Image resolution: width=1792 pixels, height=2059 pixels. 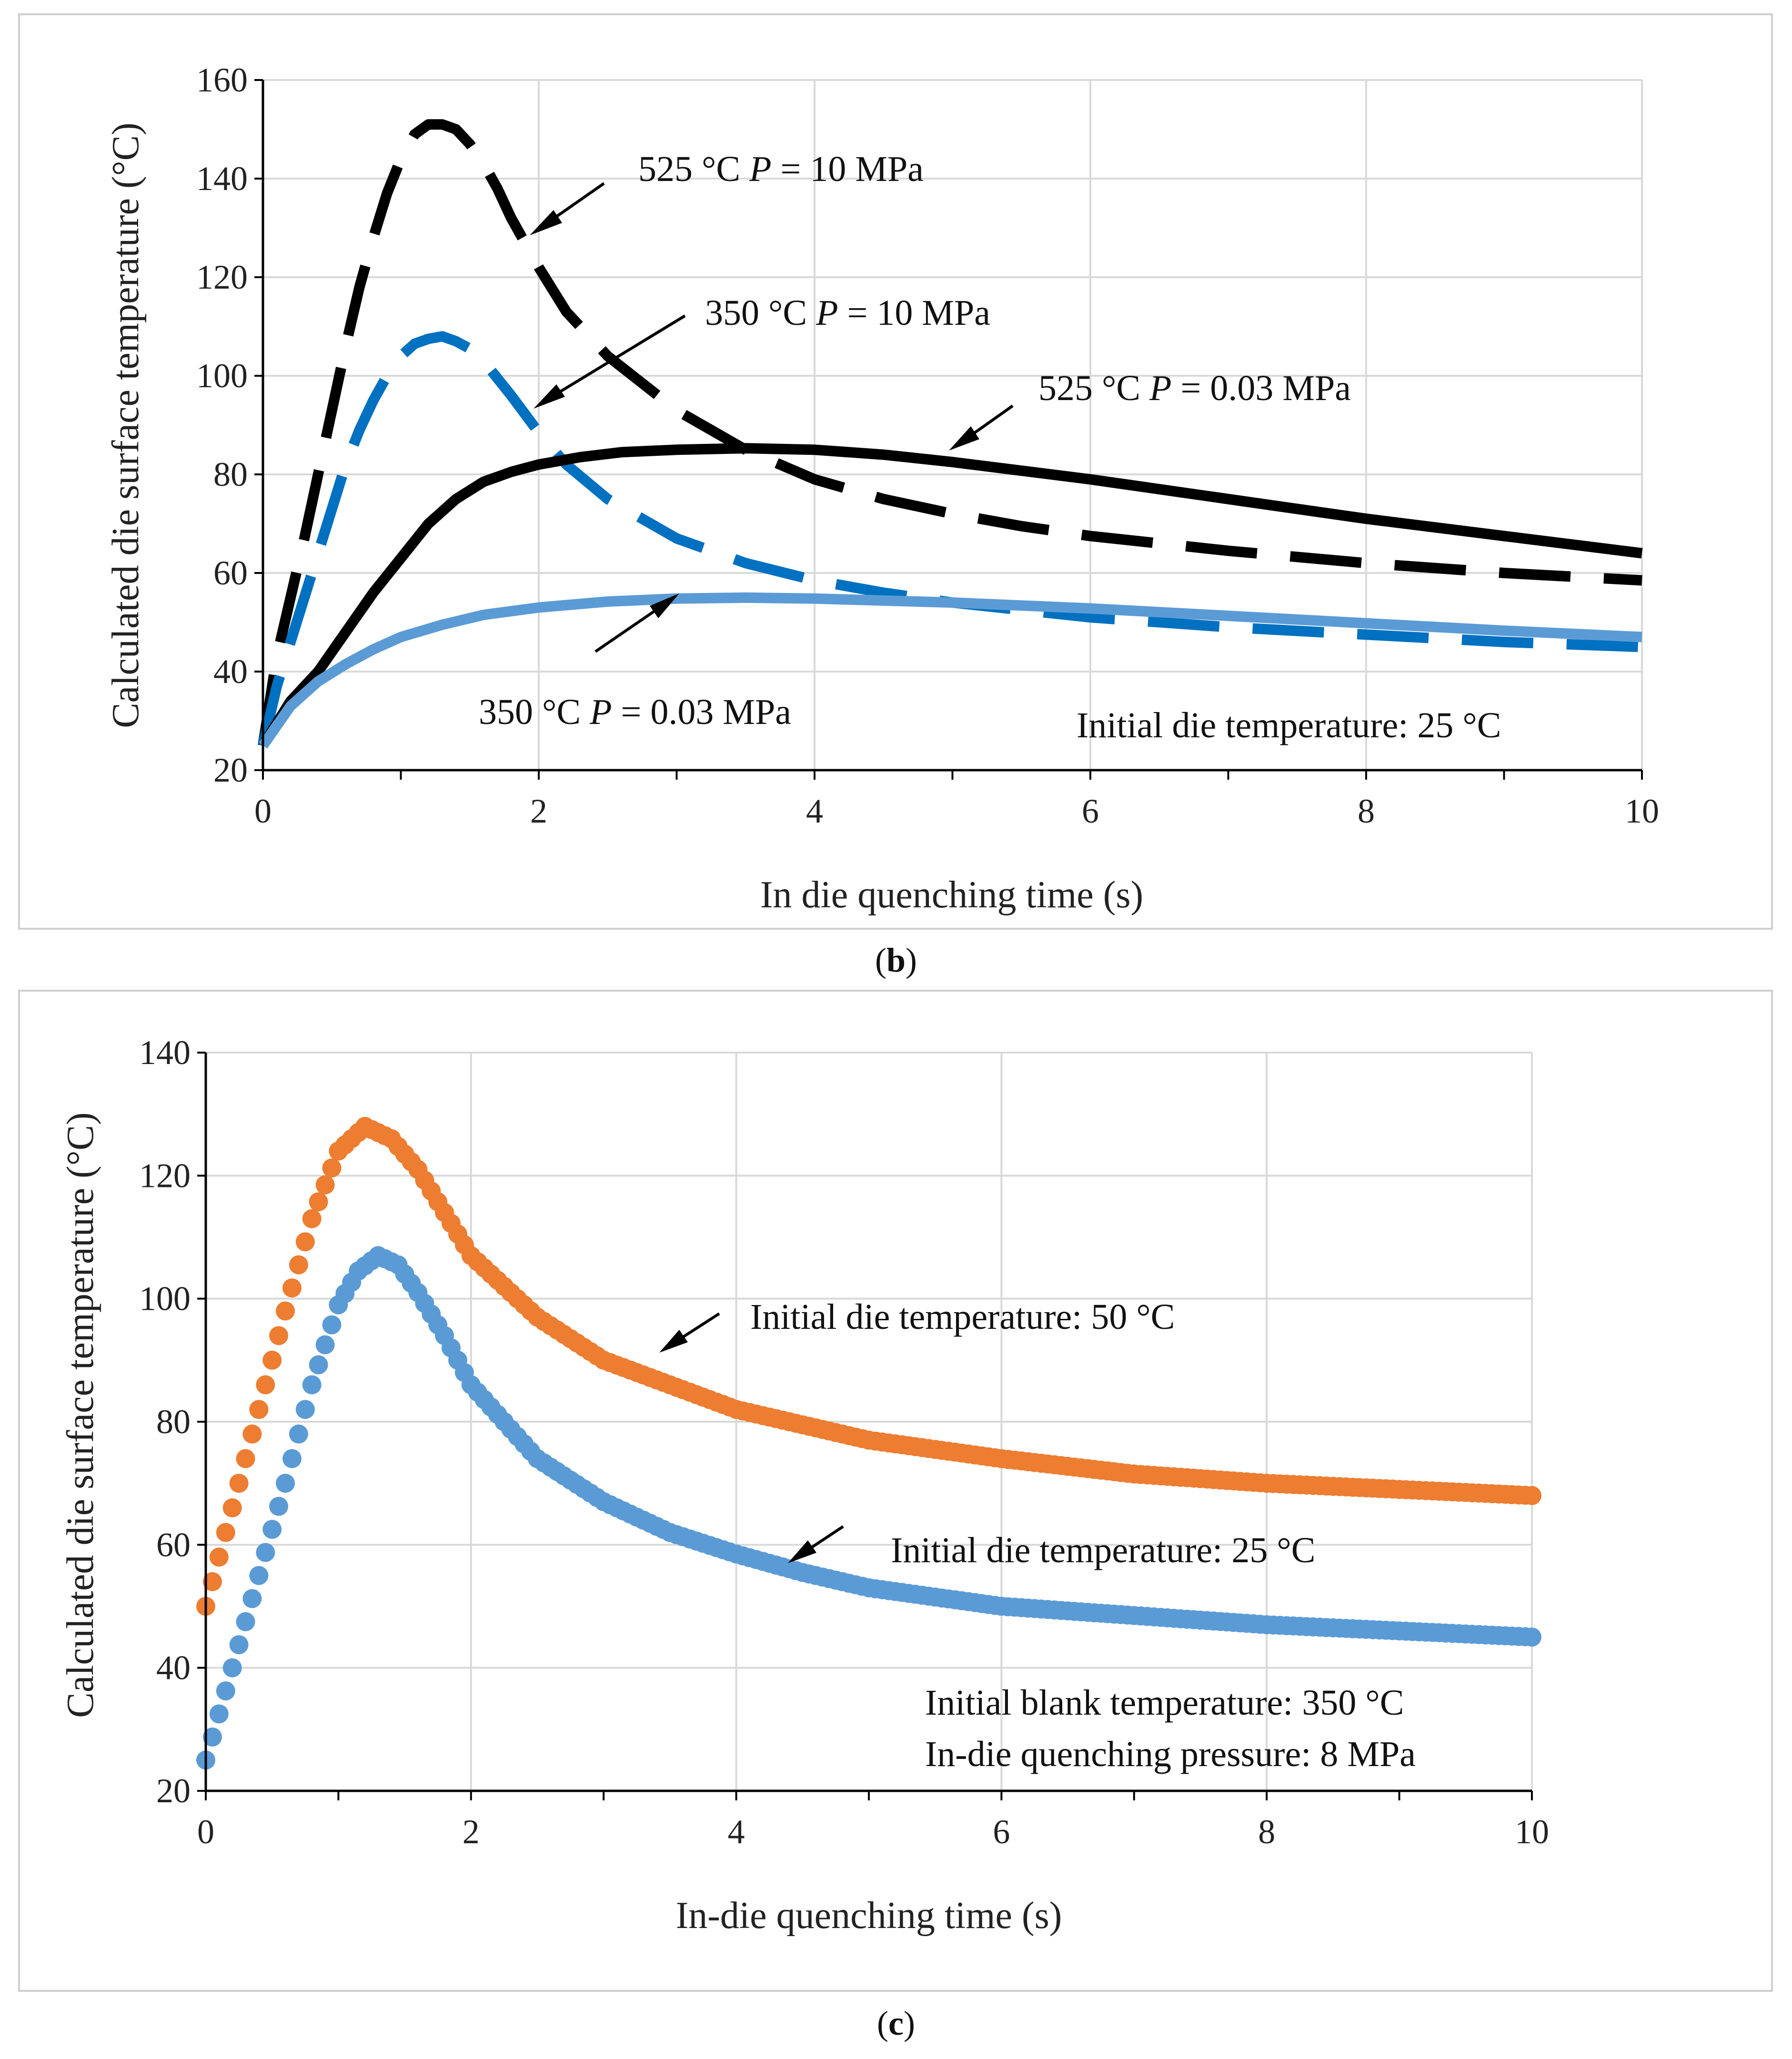 I want to click on panel-b-x-axis-title: In die quenching time (s), so click(x=951, y=895).